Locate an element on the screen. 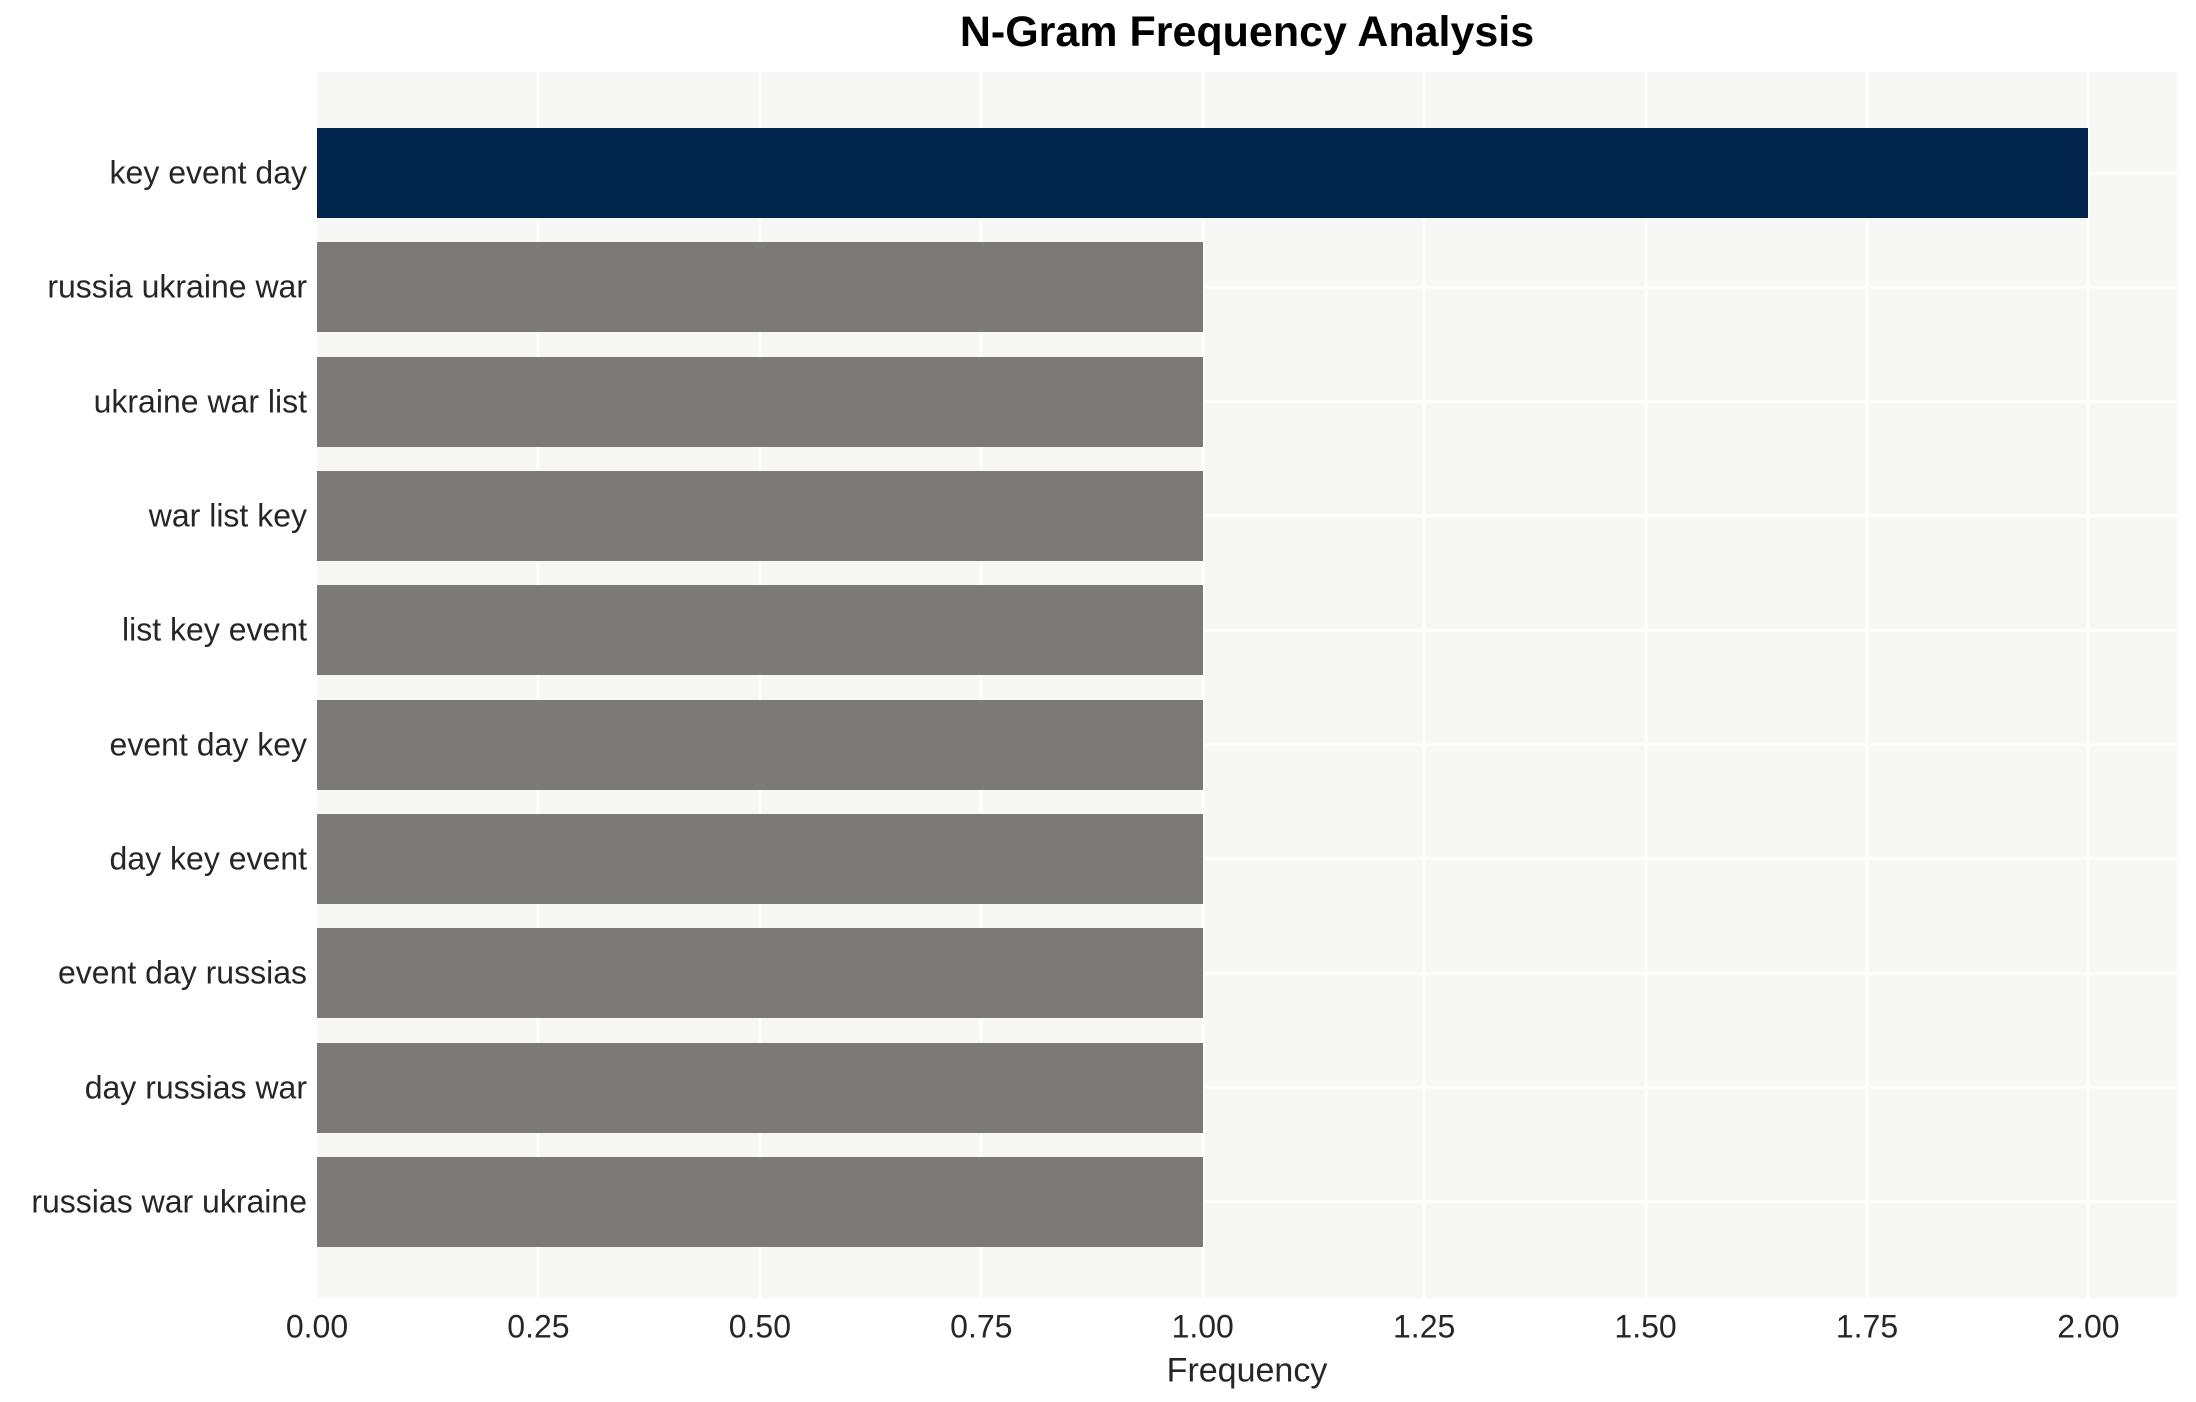 Image resolution: width=2196 pixels, height=1402 pixels. x-tick-label: 0.75 is located at coordinates (981, 1326).